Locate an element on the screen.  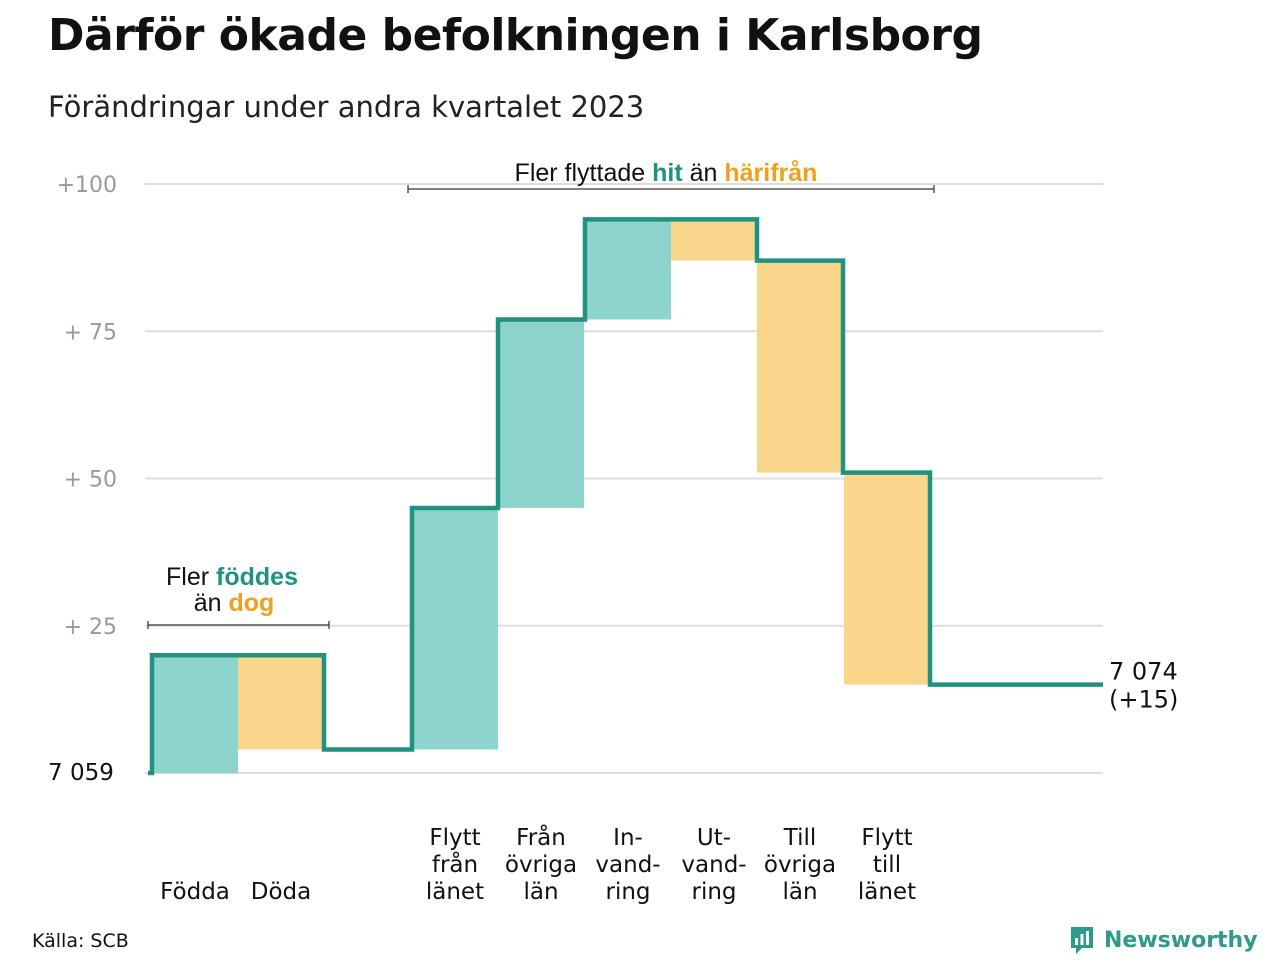
annotation-part: hit is located at coordinates (664, 173).